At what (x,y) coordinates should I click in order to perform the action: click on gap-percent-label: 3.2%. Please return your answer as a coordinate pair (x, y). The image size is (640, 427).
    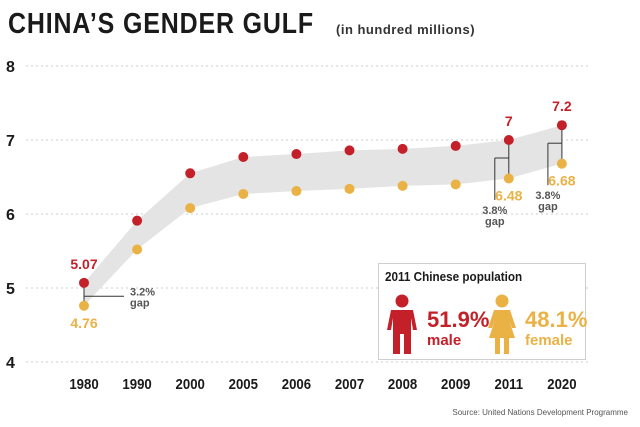
    Looking at the image, I should click on (142, 292).